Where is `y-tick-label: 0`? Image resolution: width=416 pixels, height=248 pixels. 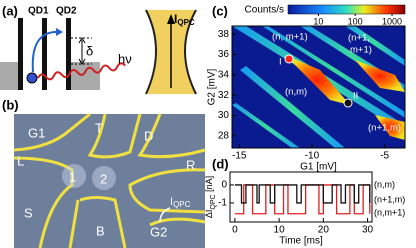
y-tick-label: 0 is located at coordinates (224, 185).